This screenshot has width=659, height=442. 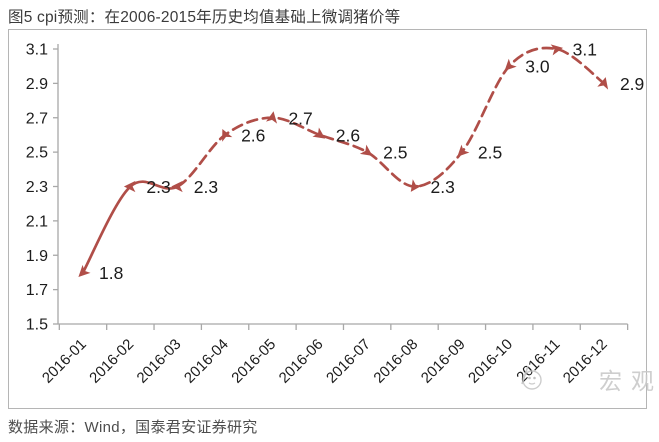 What do you see at coordinates (37, 50) in the screenshot?
I see `y-tick-label: 3.1` at bounding box center [37, 50].